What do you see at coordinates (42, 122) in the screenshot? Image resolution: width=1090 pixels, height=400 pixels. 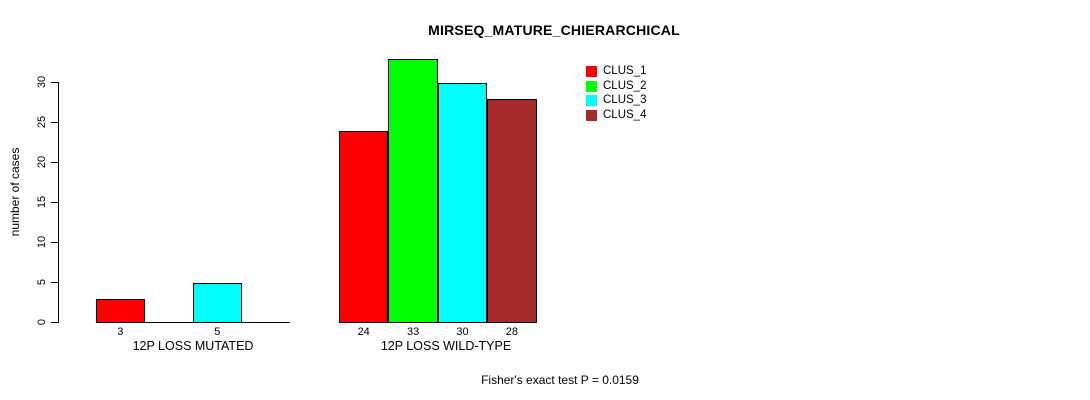 I see `y-tick-label: 25` at bounding box center [42, 122].